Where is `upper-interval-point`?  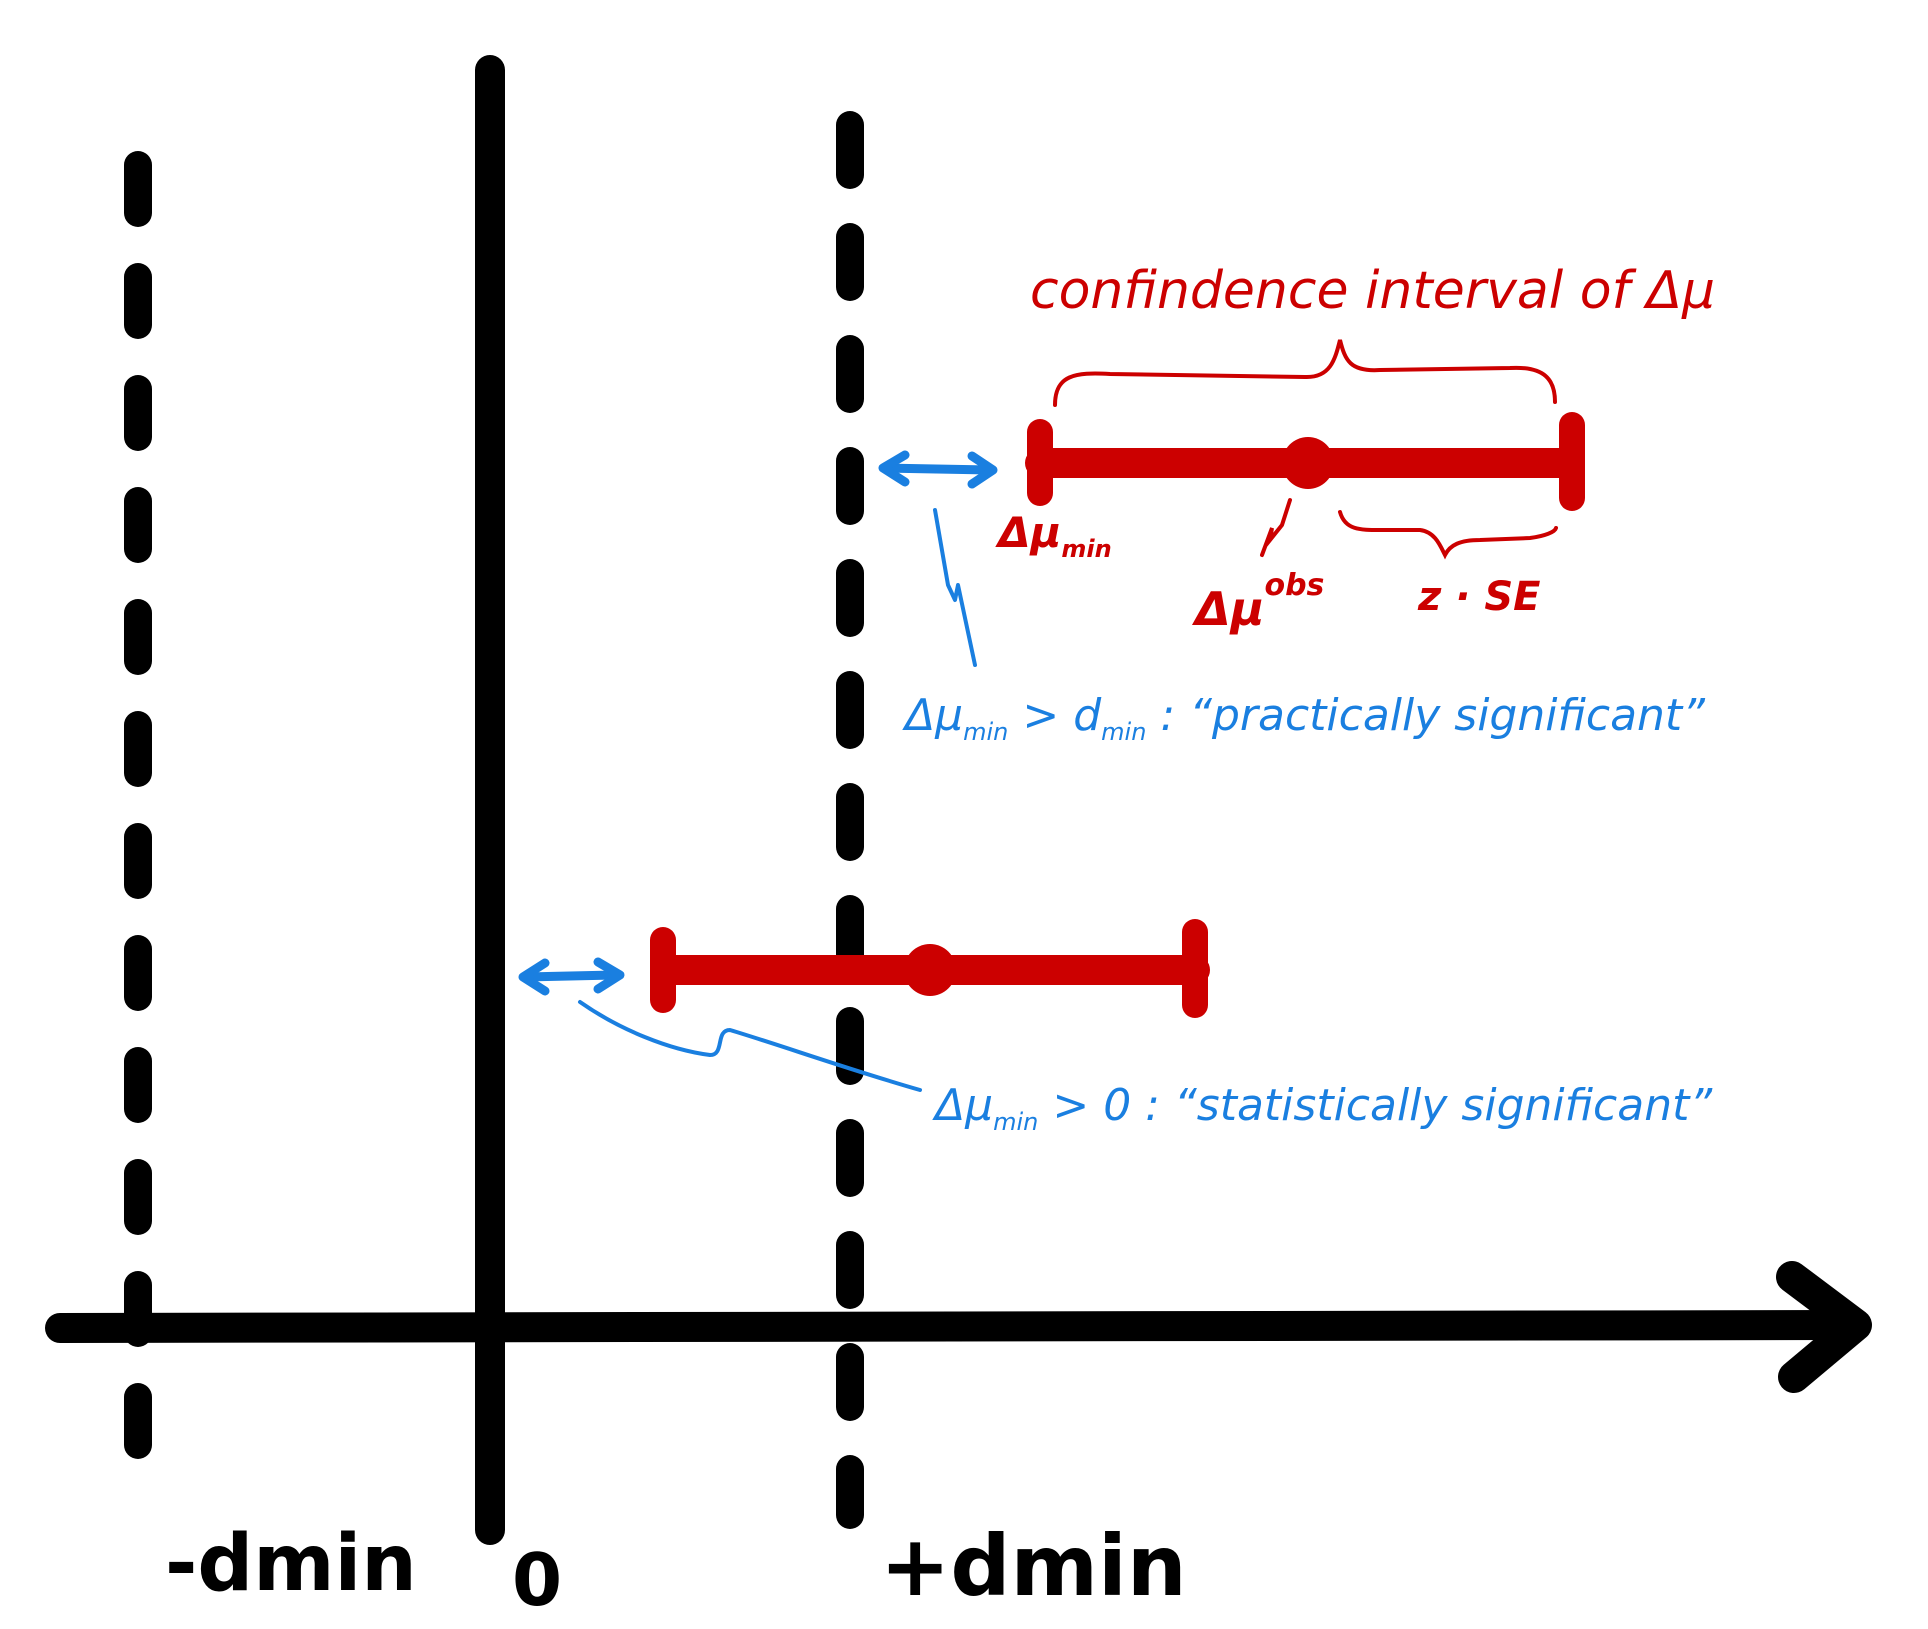 upper-interval-point is located at coordinates (1308, 463).